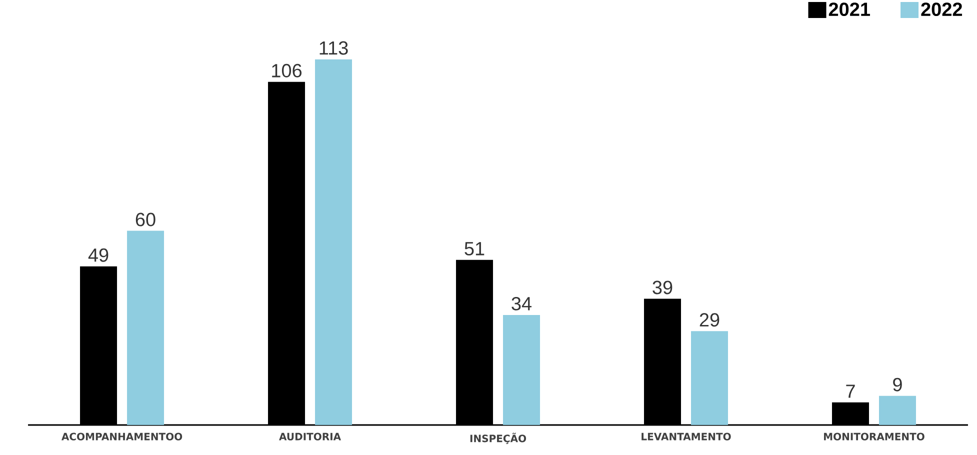 The width and height of the screenshot is (977, 455). I want to click on data-label: 7, so click(850, 391).